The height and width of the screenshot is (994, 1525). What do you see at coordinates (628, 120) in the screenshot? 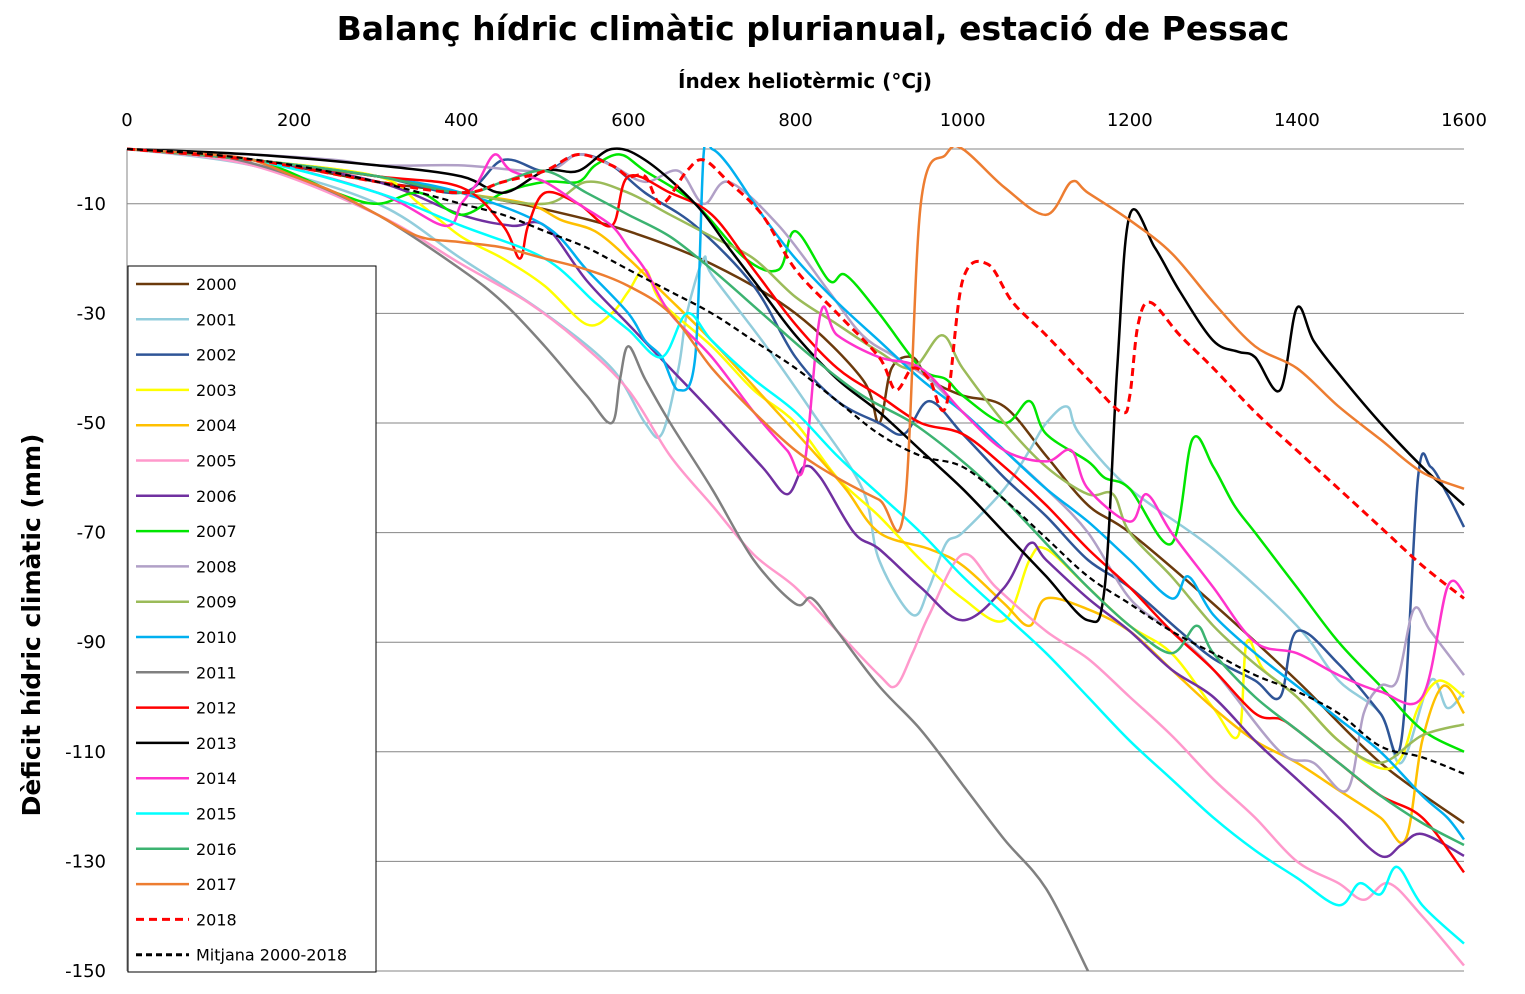
I see `x-tick-label-3: 600` at bounding box center [628, 120].